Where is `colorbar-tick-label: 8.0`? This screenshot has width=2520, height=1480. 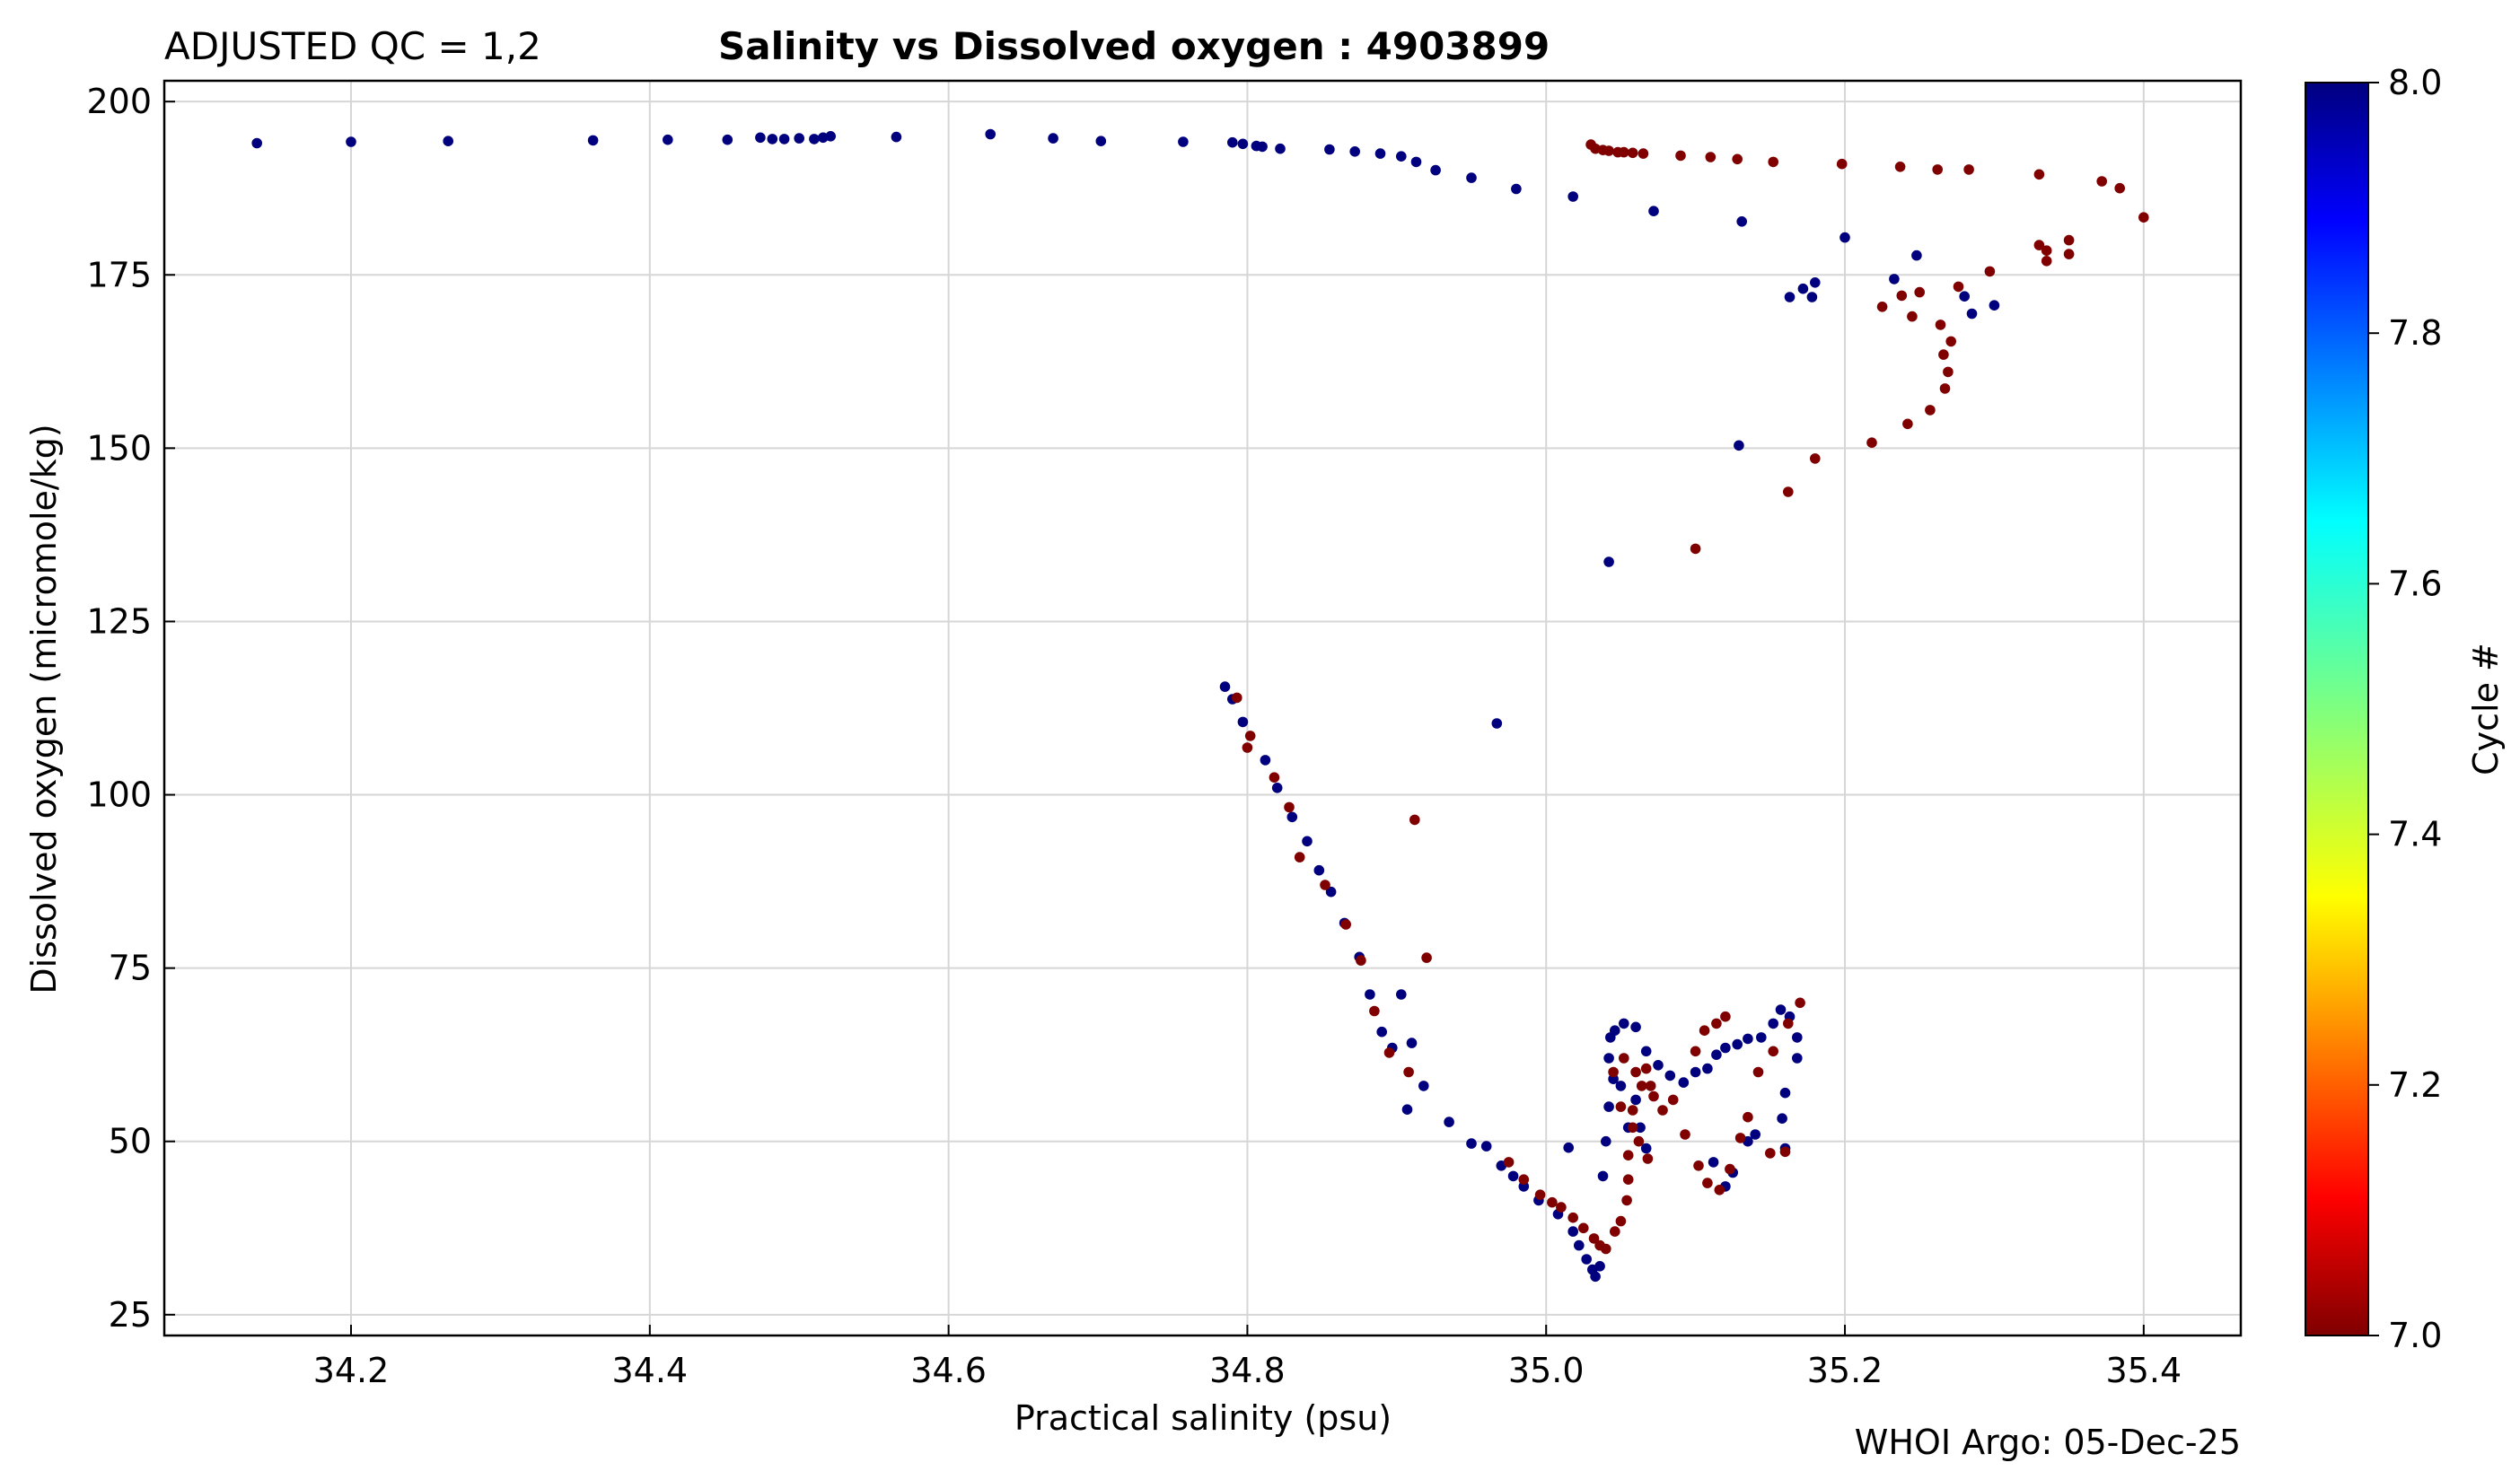 colorbar-tick-label: 8.0 is located at coordinates (2415, 82).